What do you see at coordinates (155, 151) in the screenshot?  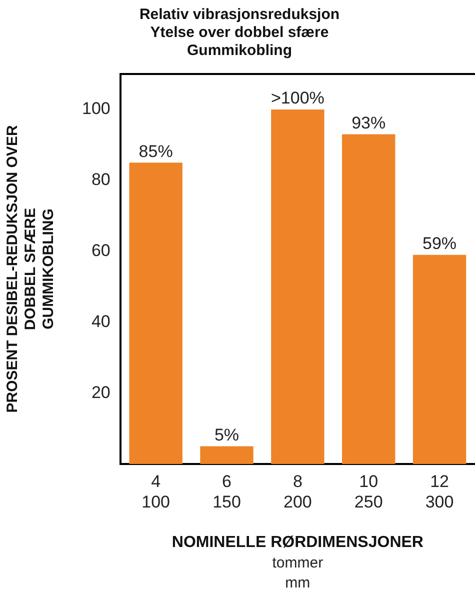 I see `data-label: 85%` at bounding box center [155, 151].